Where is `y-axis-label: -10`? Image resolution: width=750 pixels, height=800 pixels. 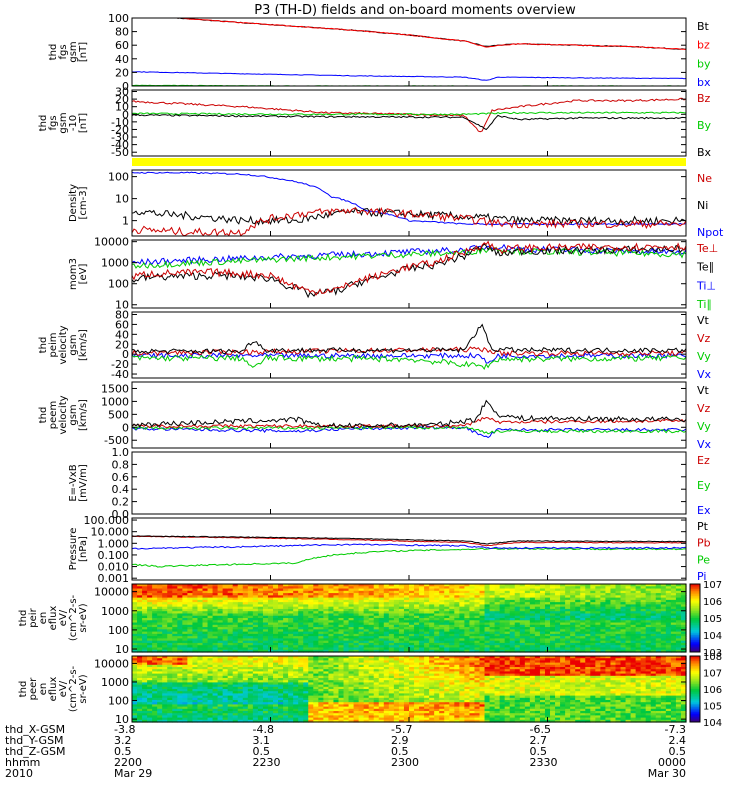 y-axis-label: -10 is located at coordinates (73, 123).